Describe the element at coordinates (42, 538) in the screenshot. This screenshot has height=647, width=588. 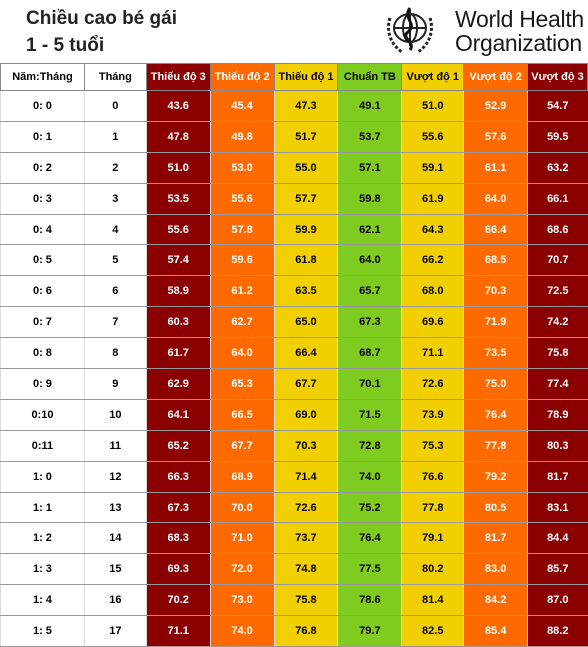
I see `table-cell: 1: 2` at that location.